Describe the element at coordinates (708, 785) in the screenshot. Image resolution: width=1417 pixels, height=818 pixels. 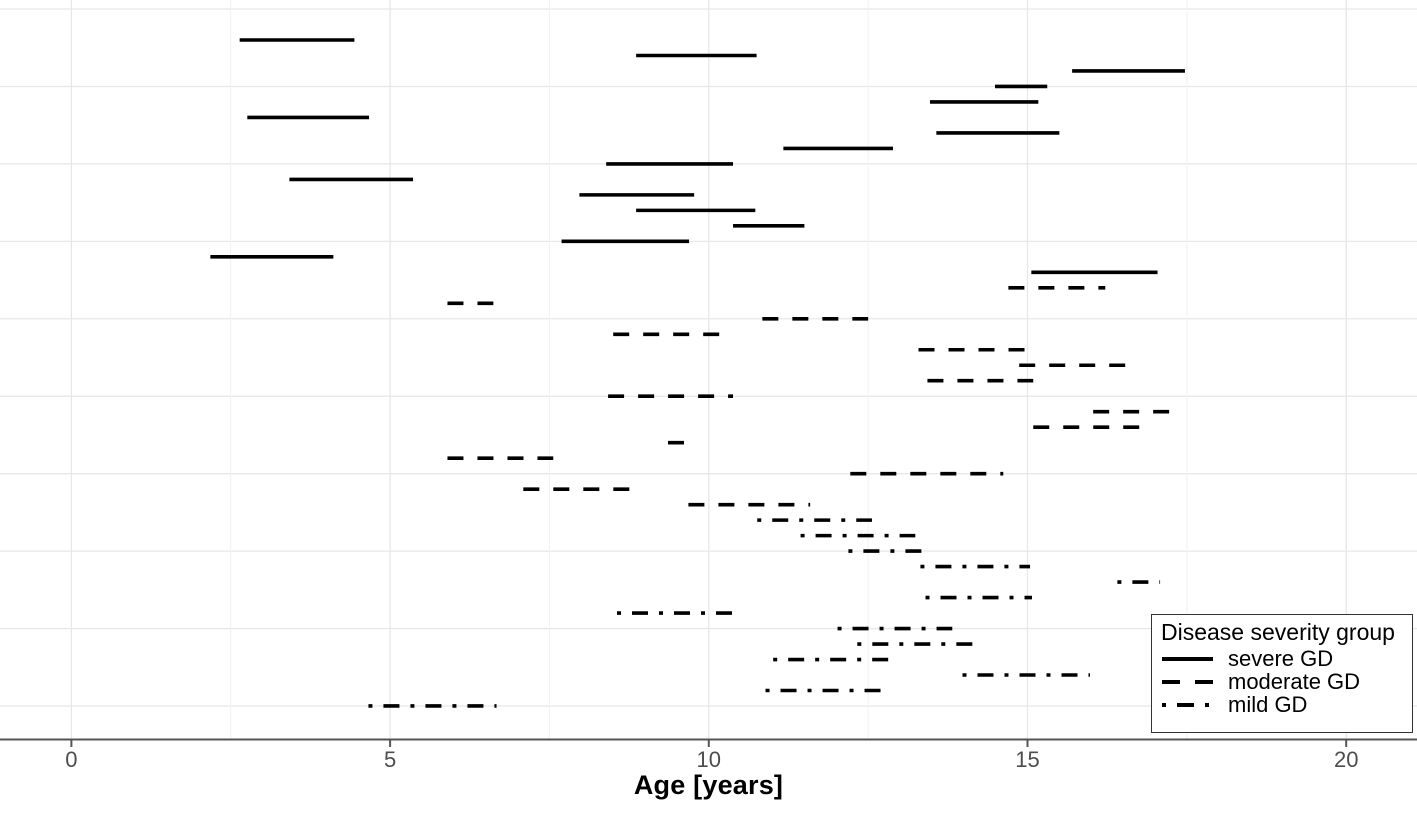
I see `x-axis-title: Age [years]` at that location.